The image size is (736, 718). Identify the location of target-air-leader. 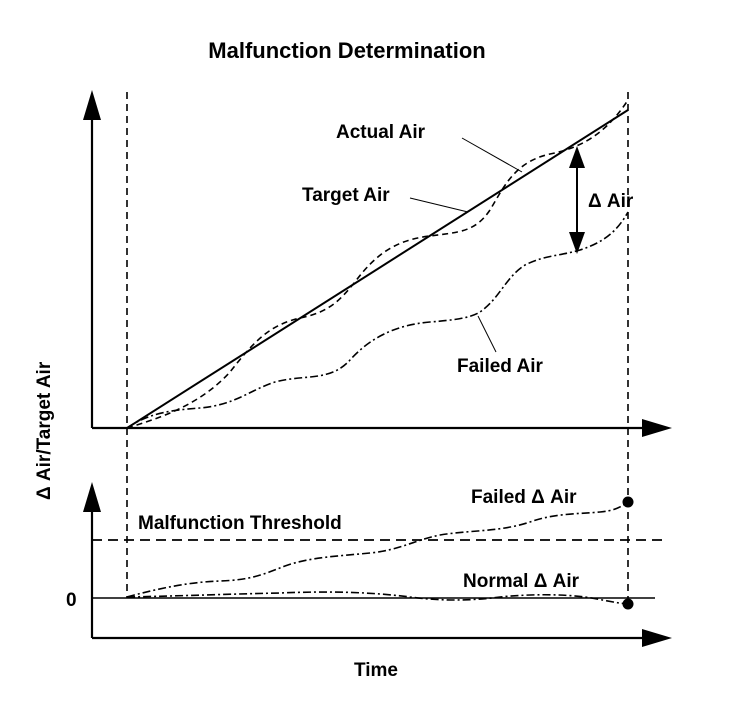
(439, 205).